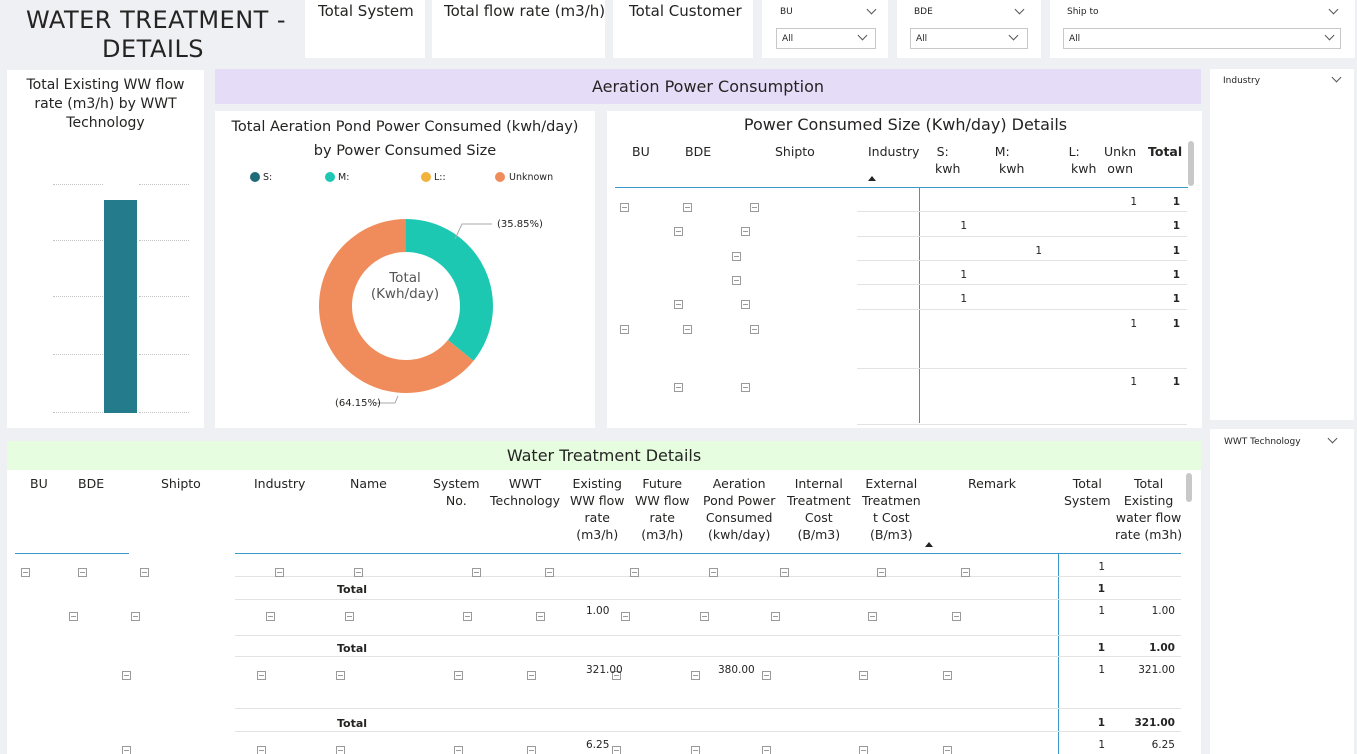  I want to click on flow-rate-bar, so click(120, 306).